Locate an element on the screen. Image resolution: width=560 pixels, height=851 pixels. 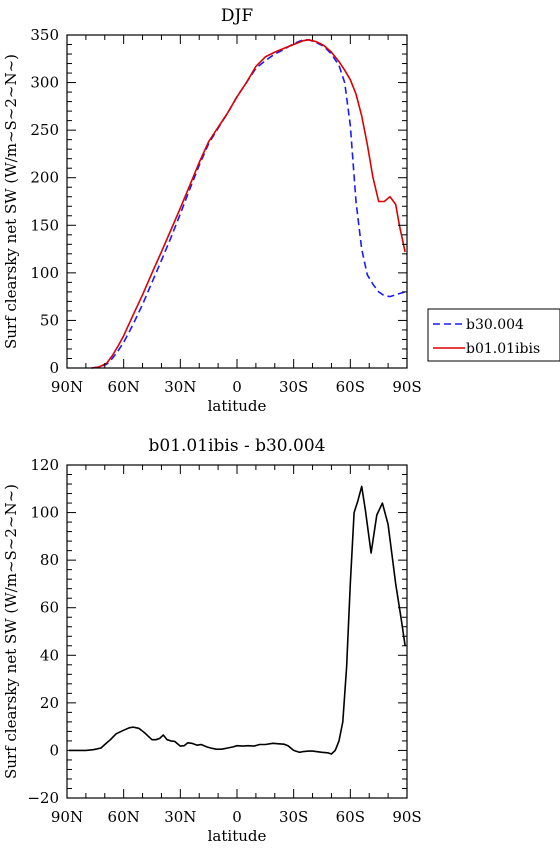
y-tick-label: 60 is located at coordinates (49, 608).